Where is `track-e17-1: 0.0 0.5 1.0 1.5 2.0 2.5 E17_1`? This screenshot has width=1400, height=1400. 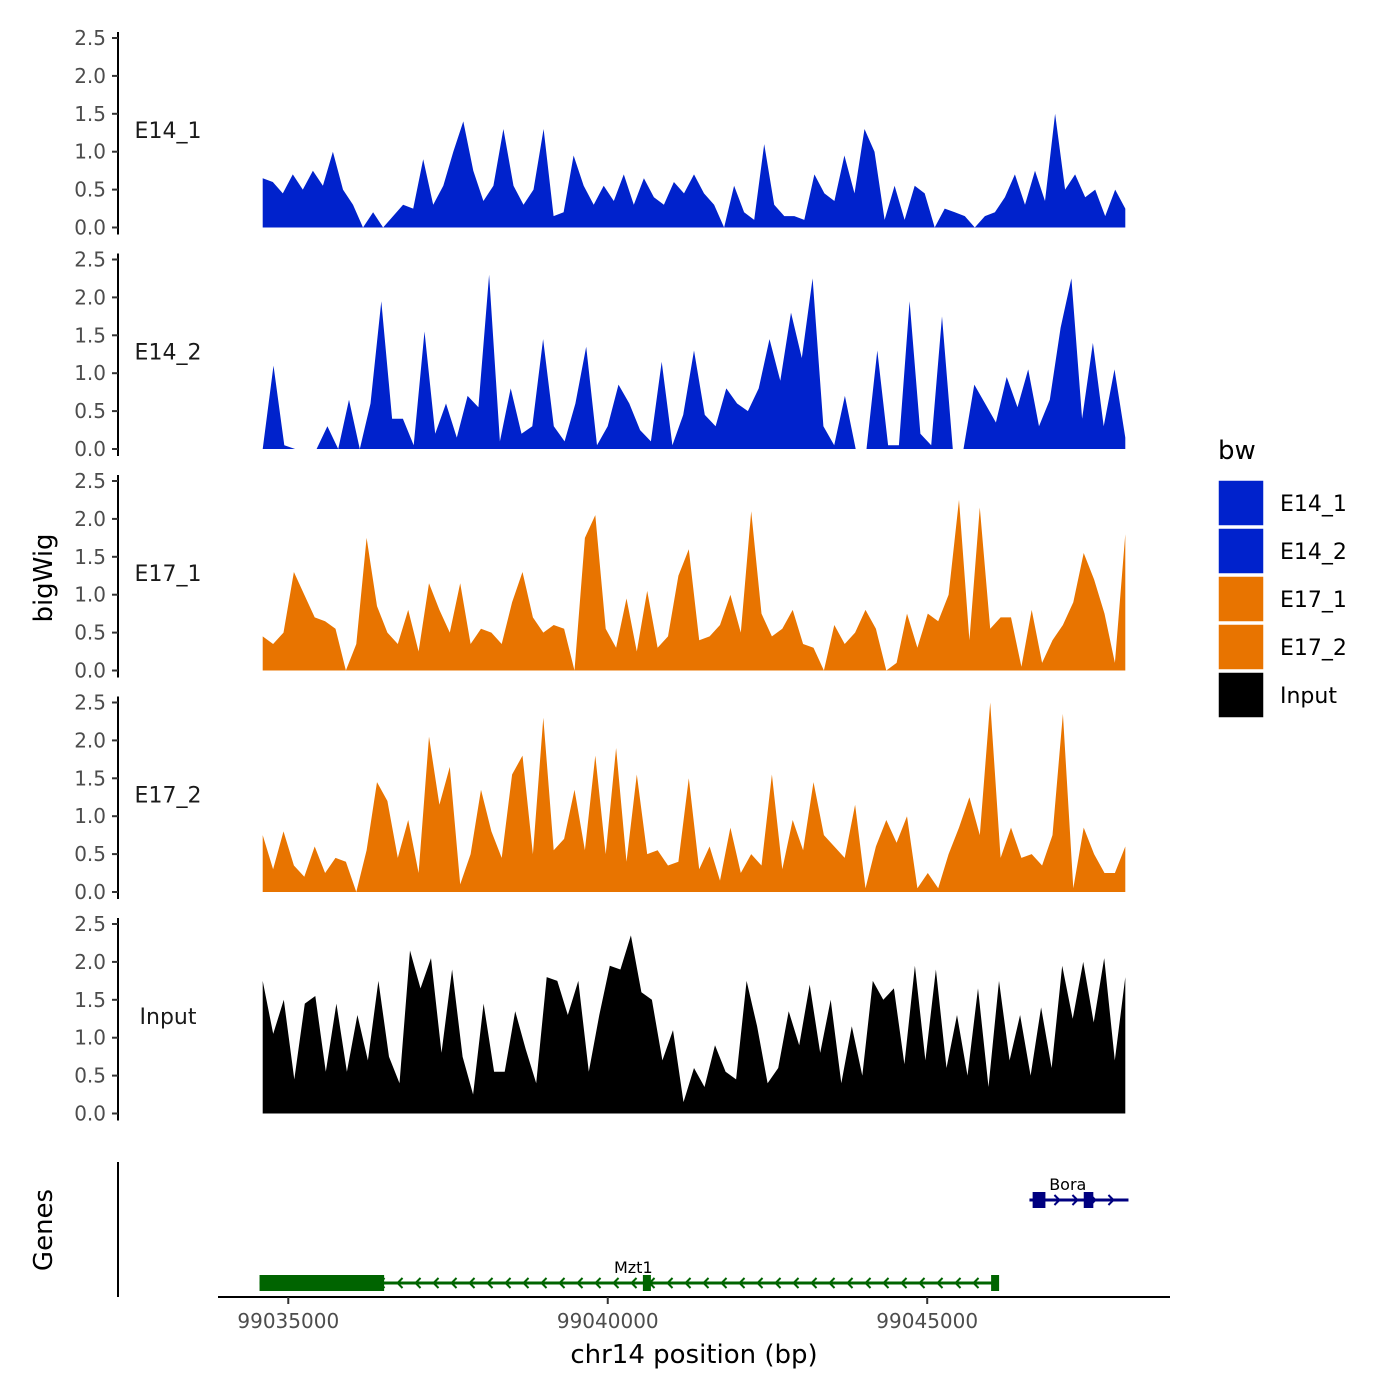 track-e17-1: 0.0 0.5 1.0 1.5 2.0 2.5 E17_1 is located at coordinates (600, 576).